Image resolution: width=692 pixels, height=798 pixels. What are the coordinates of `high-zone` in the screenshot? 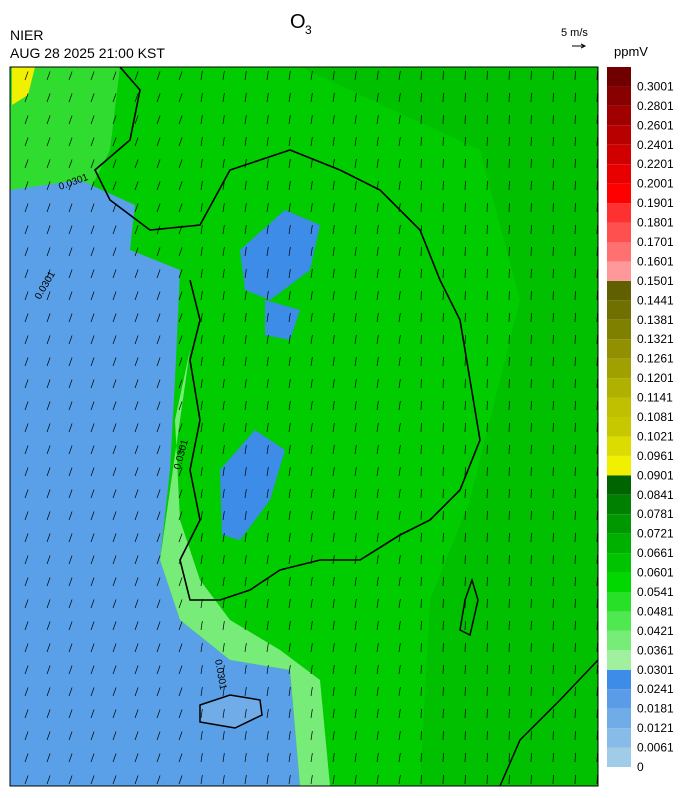 It's located at (23, 86).